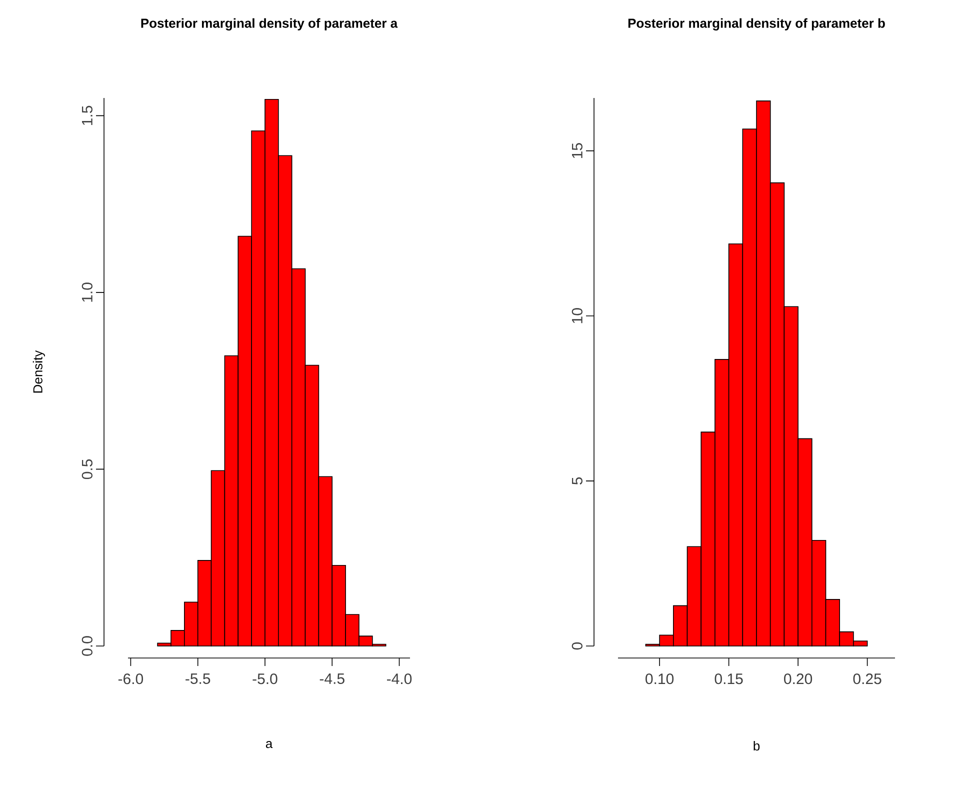 Image resolution: width=973 pixels, height=791 pixels. What do you see at coordinates (265, 679) in the screenshot?
I see `x-tick-label: -5.0` at bounding box center [265, 679].